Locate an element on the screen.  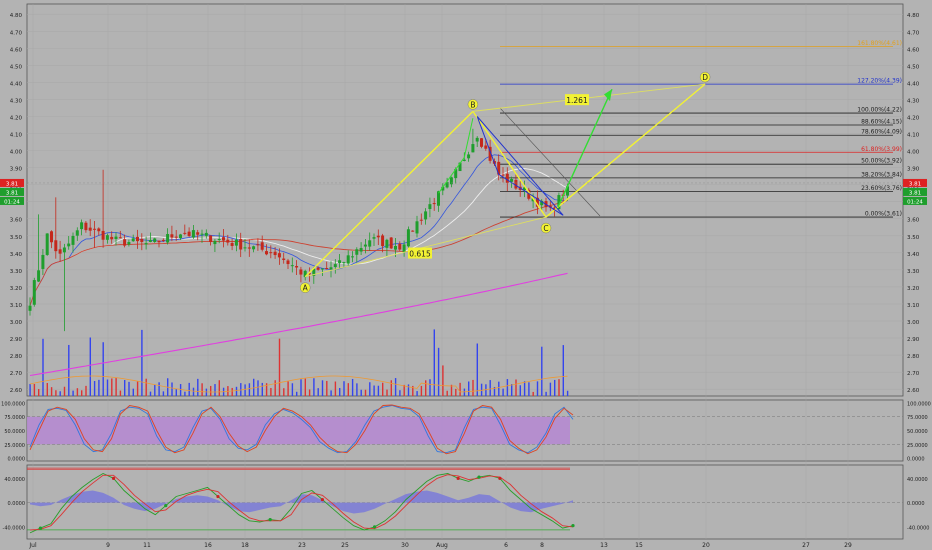
close-price-value-left: 3.81 is located at coordinates (12, 193).